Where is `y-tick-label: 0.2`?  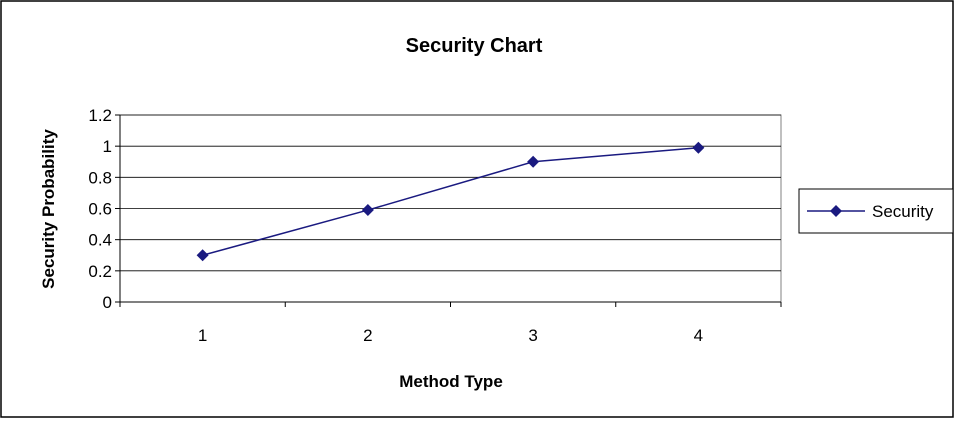 y-tick-label: 0.2 is located at coordinates (100, 271).